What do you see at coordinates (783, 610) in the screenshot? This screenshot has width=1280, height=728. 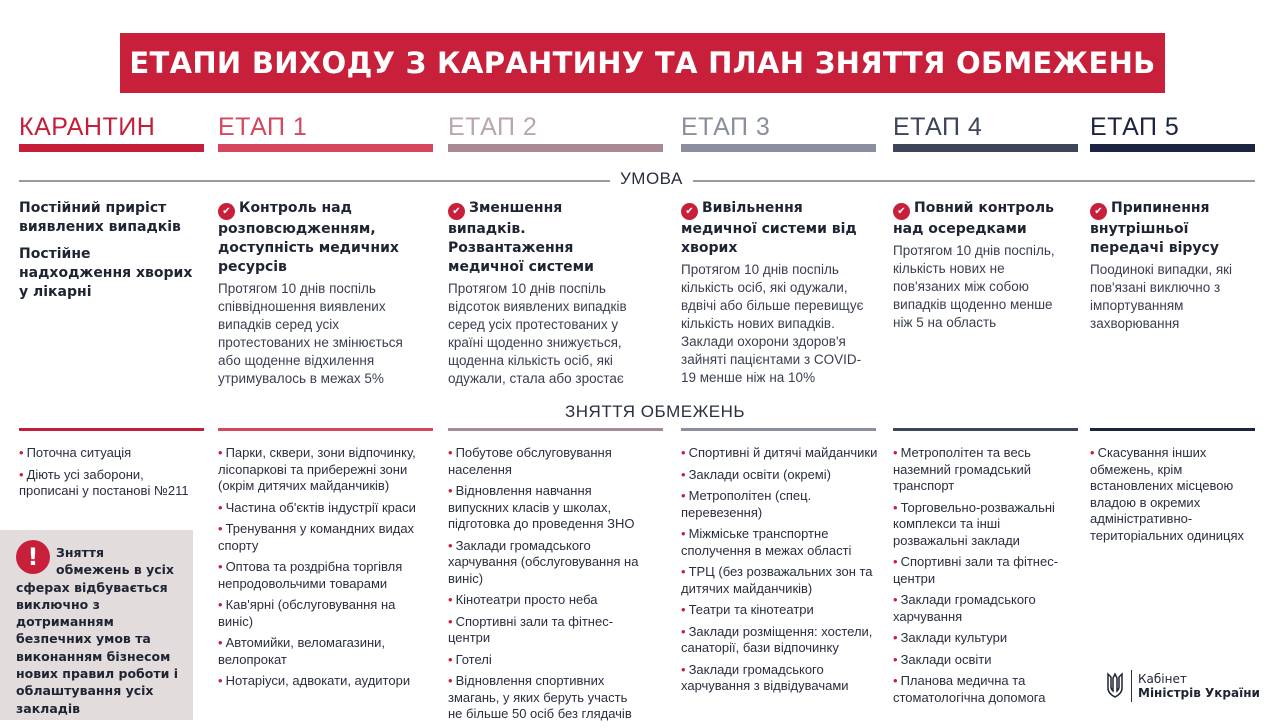 I see `list-item: • Театри та кінотеатри` at bounding box center [783, 610].